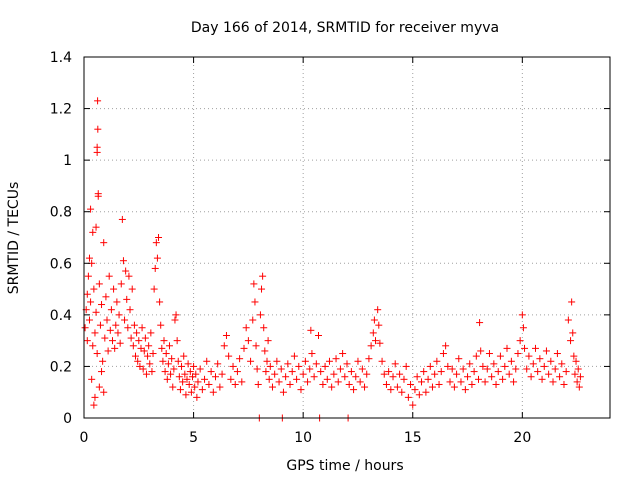 This screenshot has width=640, height=480. I want to click on y-axis-label: SRMTID / TECUs, so click(14, 238).